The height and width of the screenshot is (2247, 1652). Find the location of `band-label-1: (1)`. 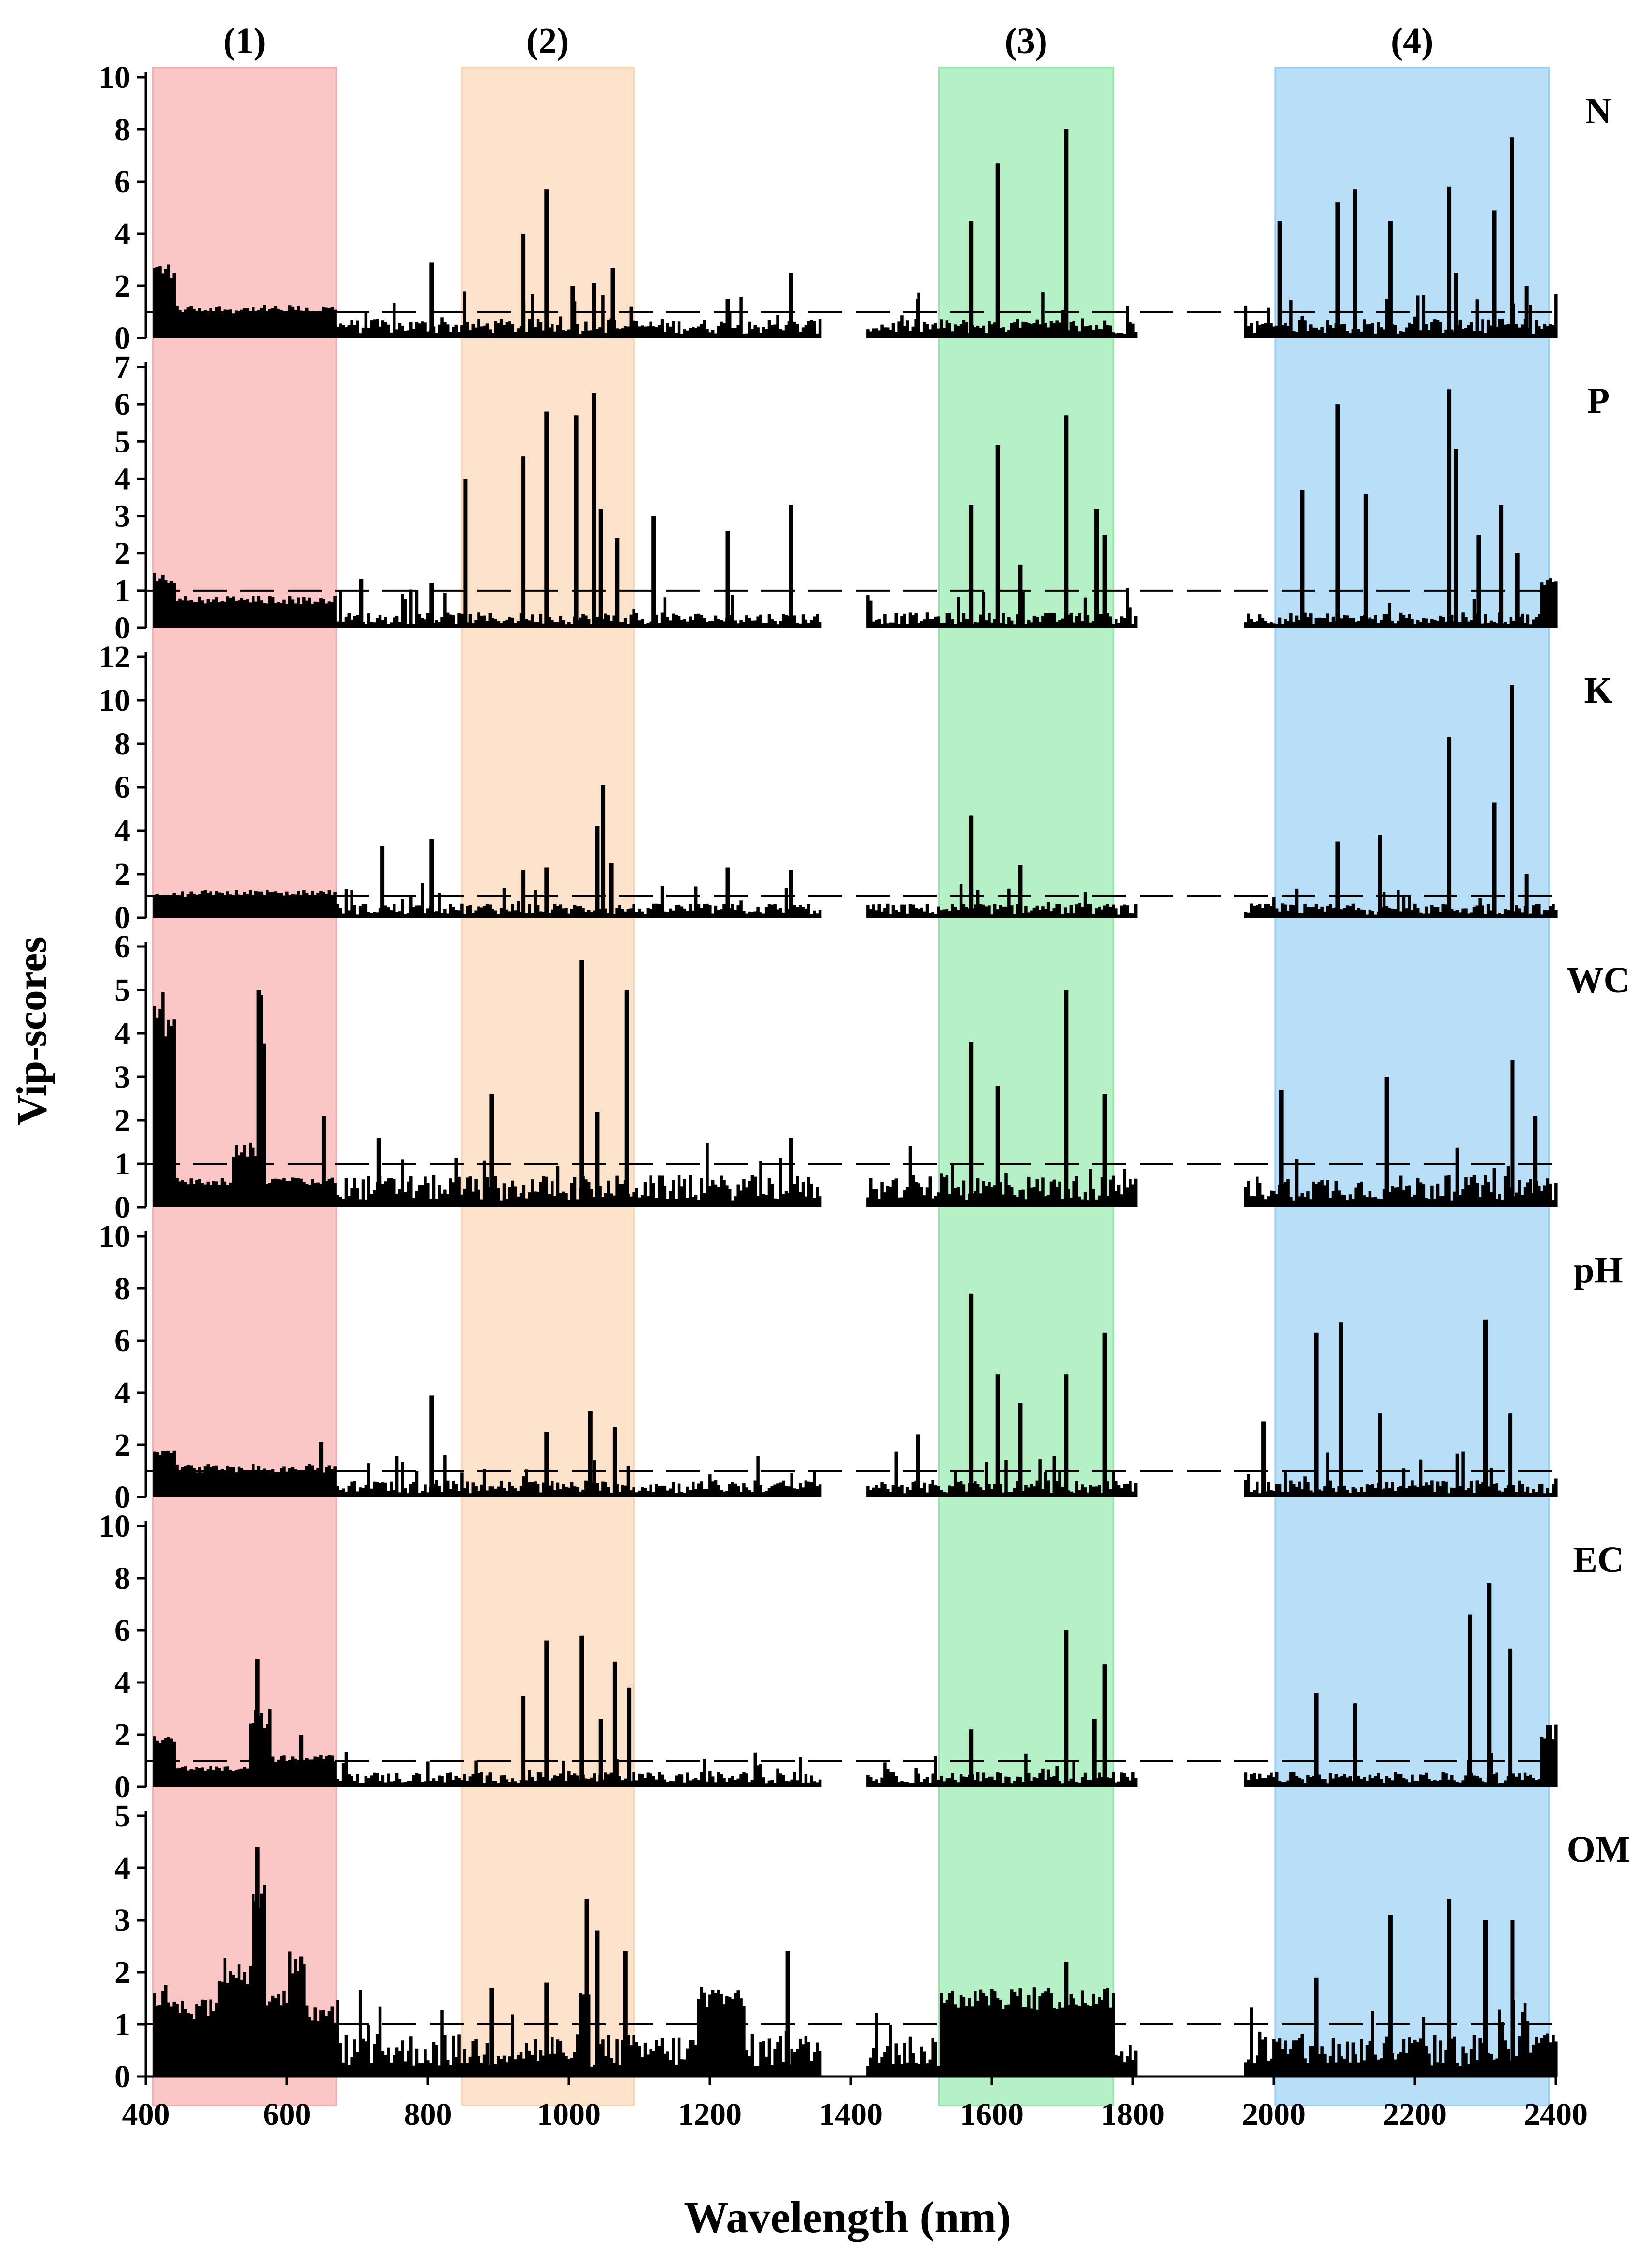

band-label-1: (1) is located at coordinates (244, 41).